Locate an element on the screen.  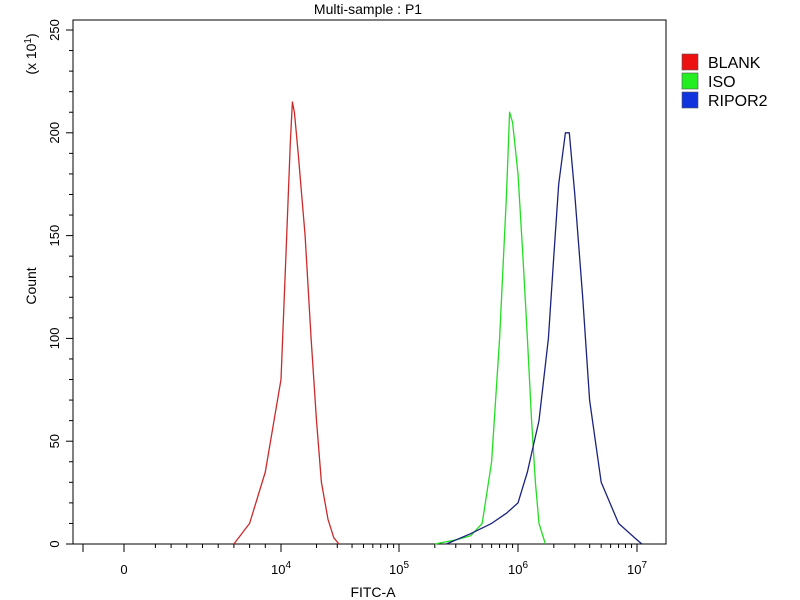
y-multiplier-prefix: (x 10 is located at coordinates (31, 58).